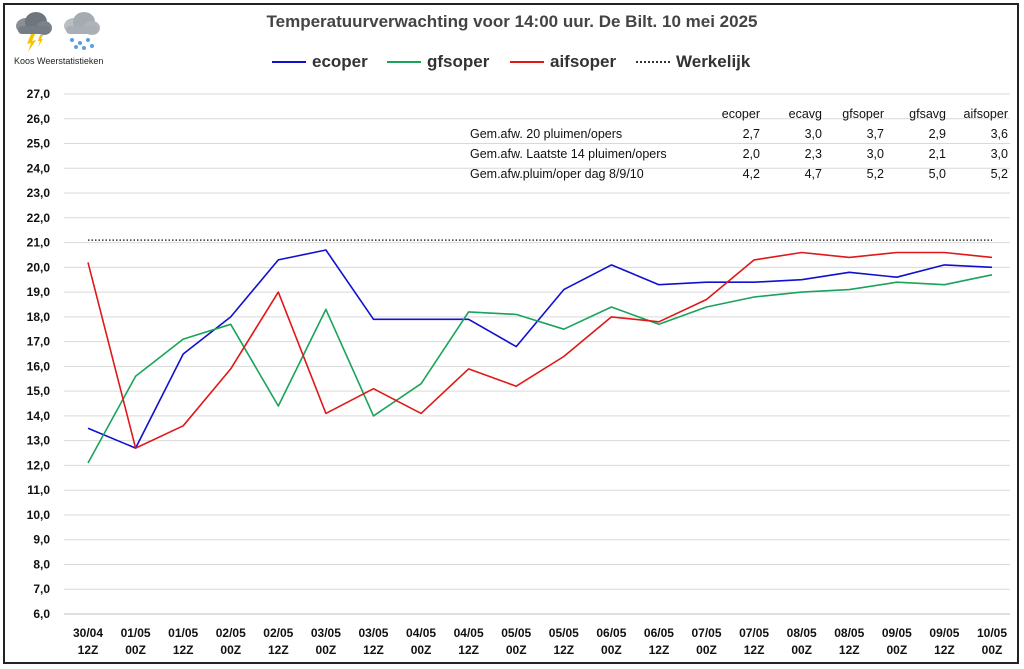  What do you see at coordinates (875, 134) in the screenshot?
I see `stats-cell: 3,7` at bounding box center [875, 134].